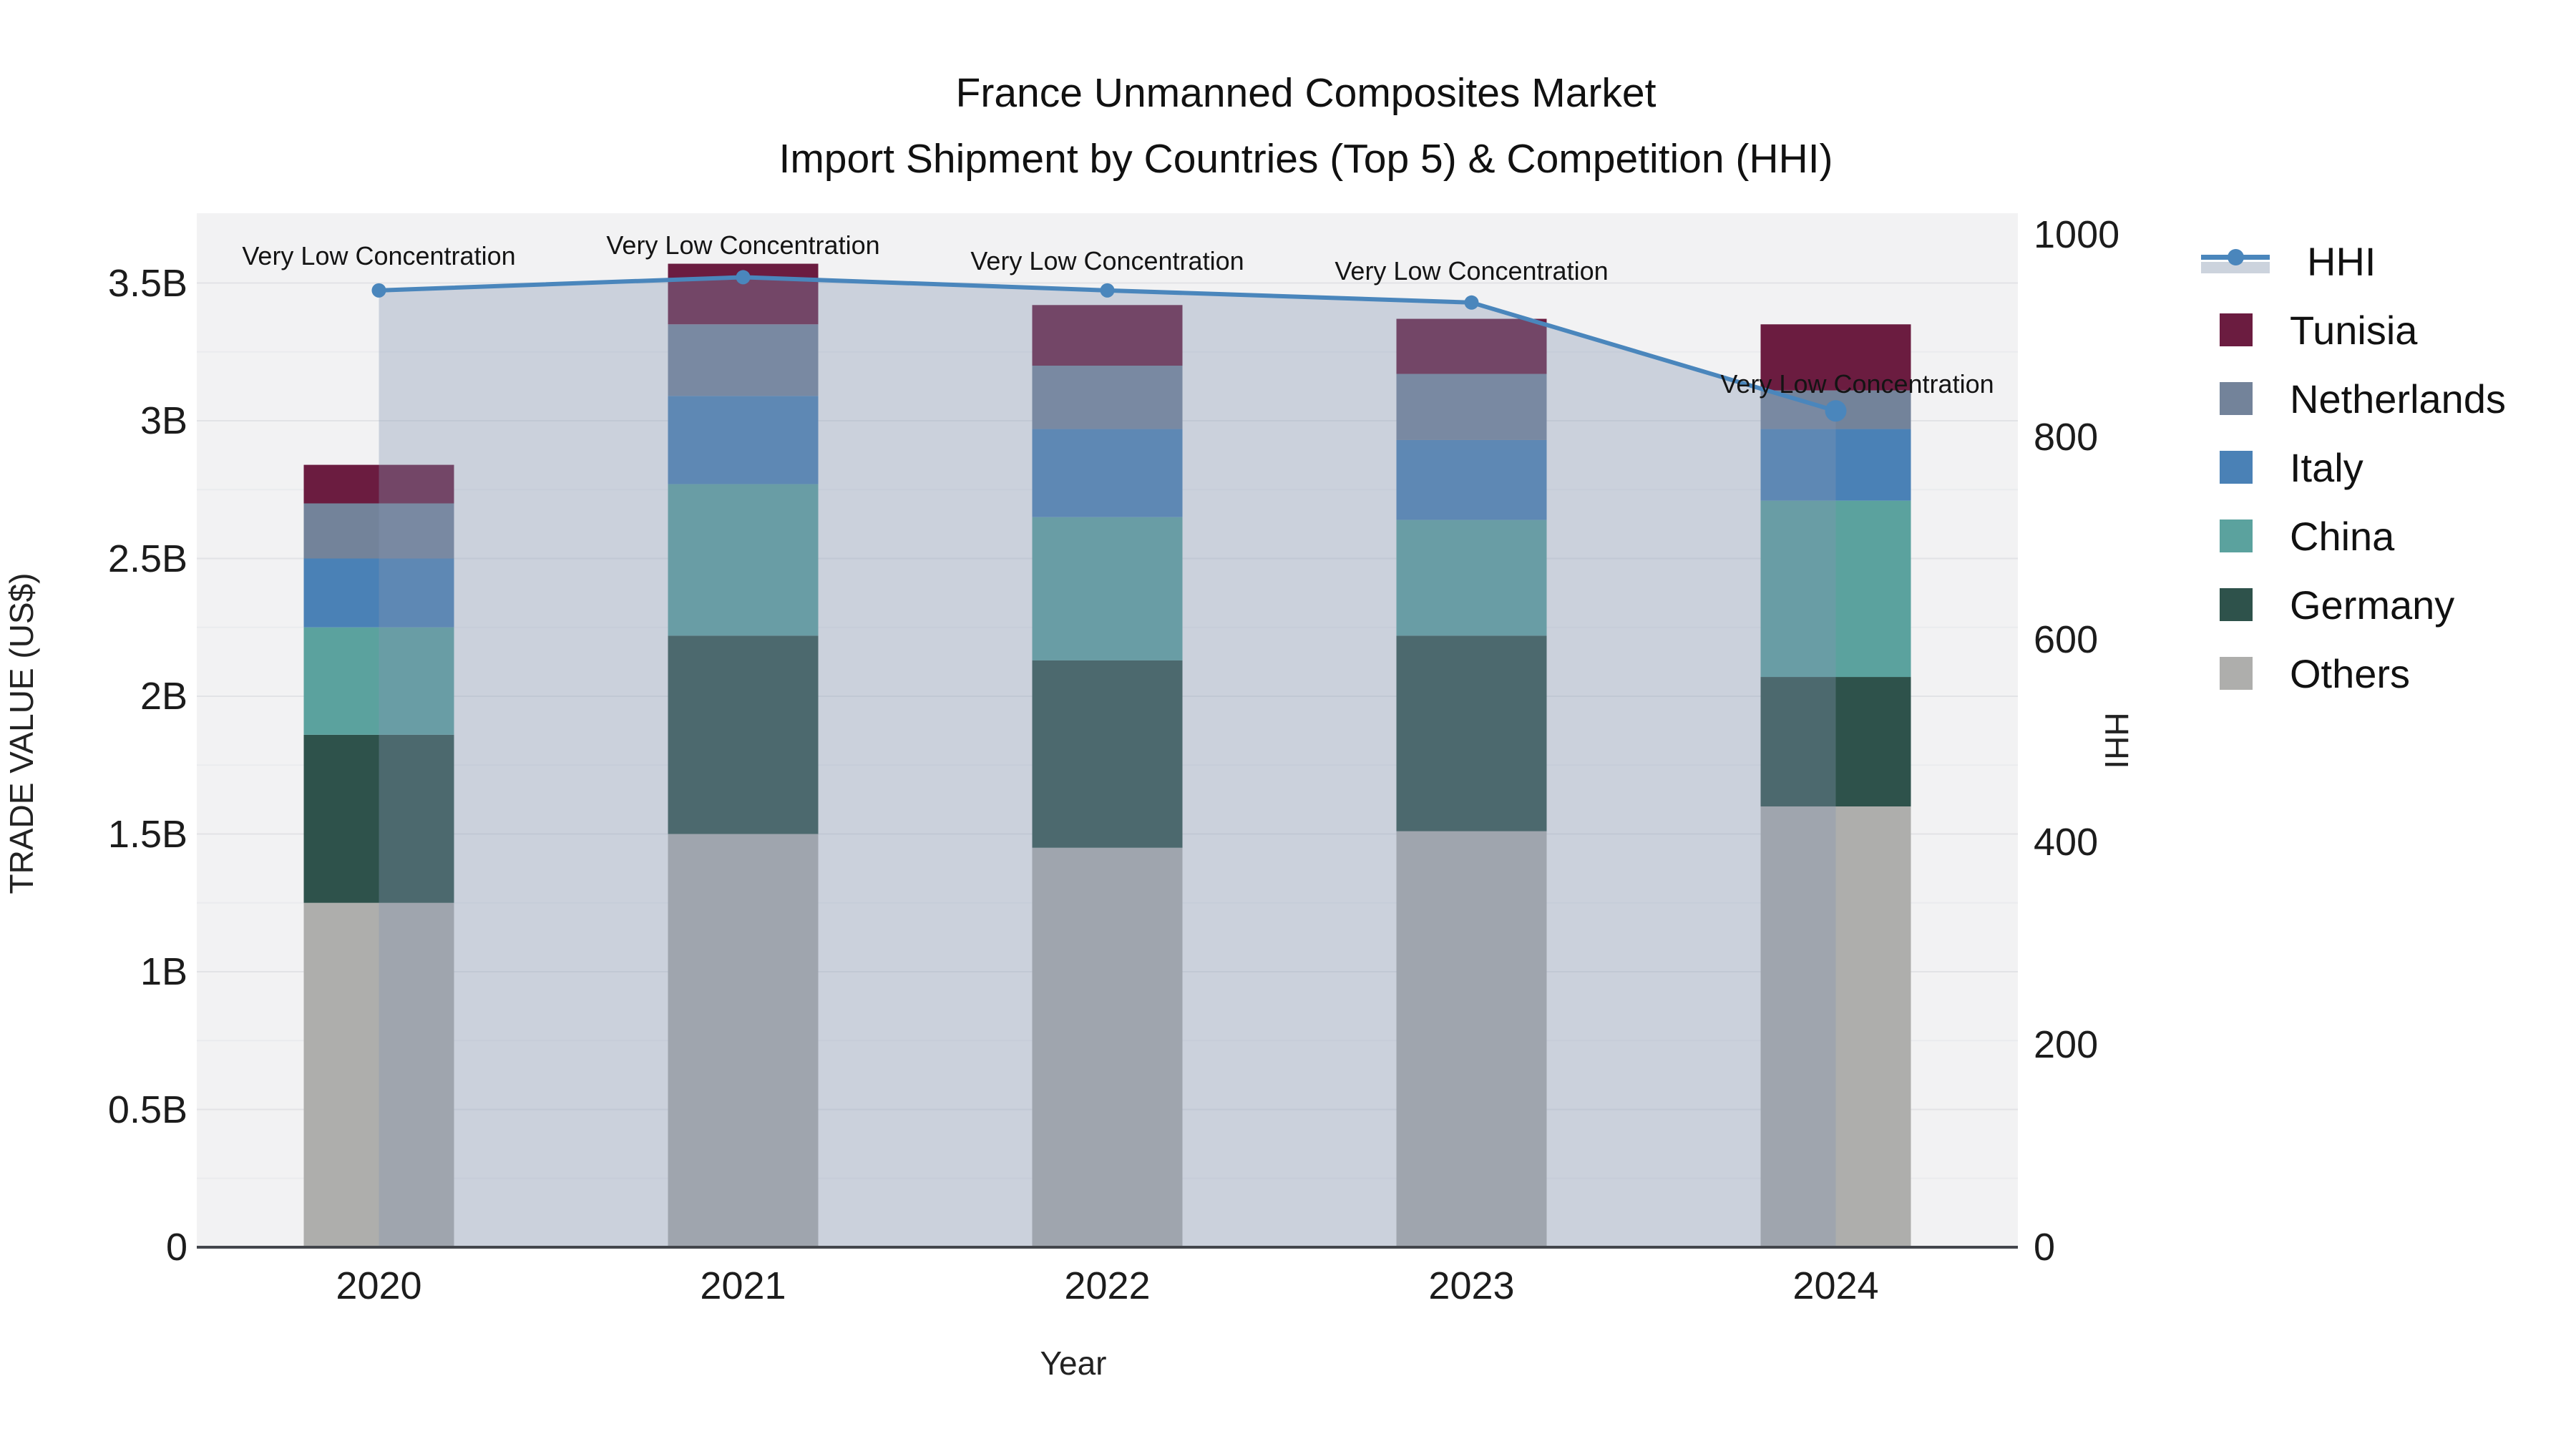 The image size is (2576, 1449). I want to click on bar-segment-2022-china, so click(1107, 588).